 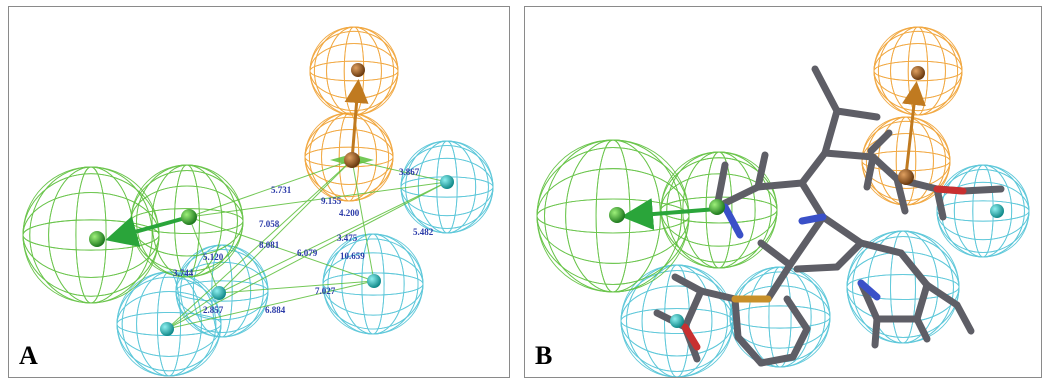 What do you see at coordinates (269, 224) in the screenshot?
I see `distance-label: 7.058` at bounding box center [269, 224].